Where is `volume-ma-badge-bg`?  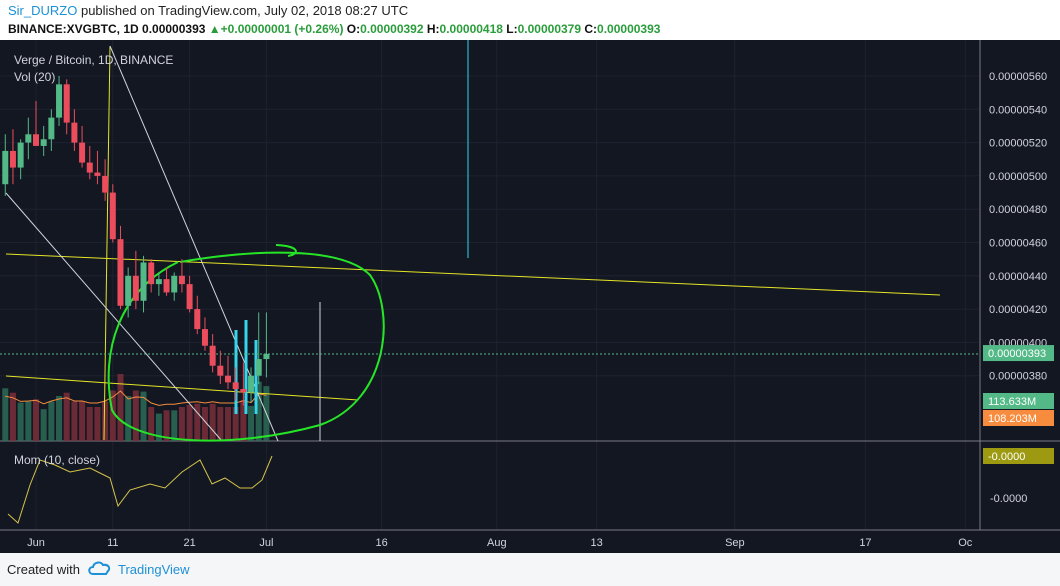
volume-ma-badge-bg is located at coordinates (1018, 418).